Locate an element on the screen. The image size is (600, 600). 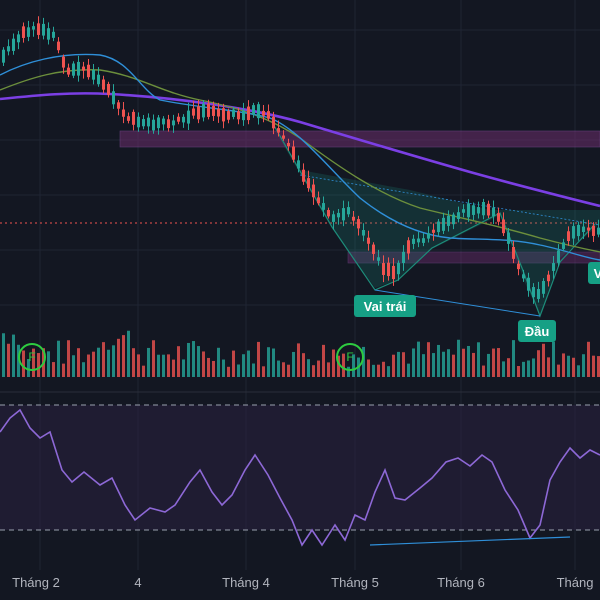
earnings-badge: F is located at coordinates (32, 357).